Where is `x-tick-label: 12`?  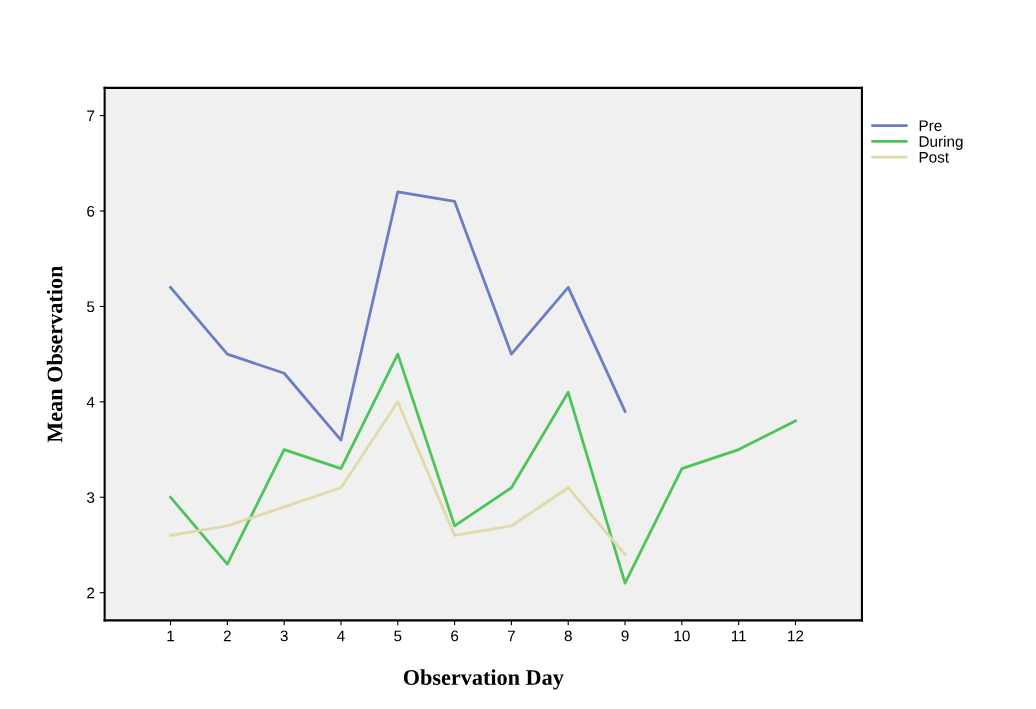 x-tick-label: 12 is located at coordinates (796, 636).